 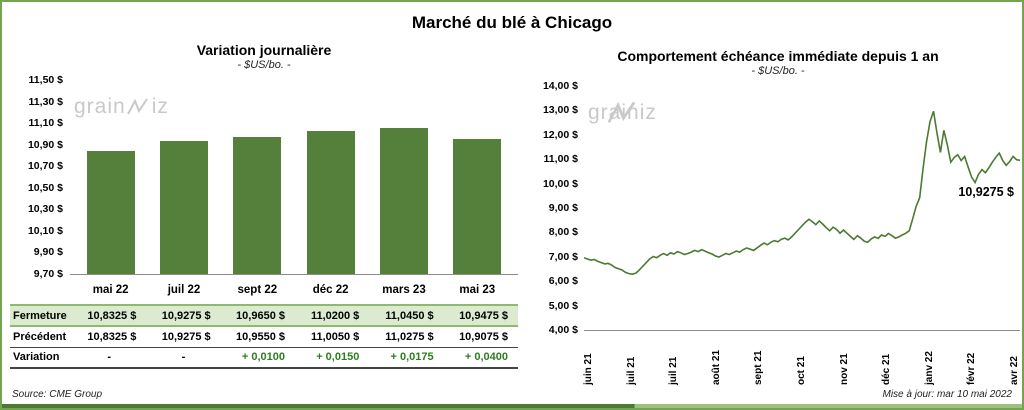 What do you see at coordinates (483, 336) in the screenshot?
I see `table-cell: 10,9075 $` at bounding box center [483, 336].